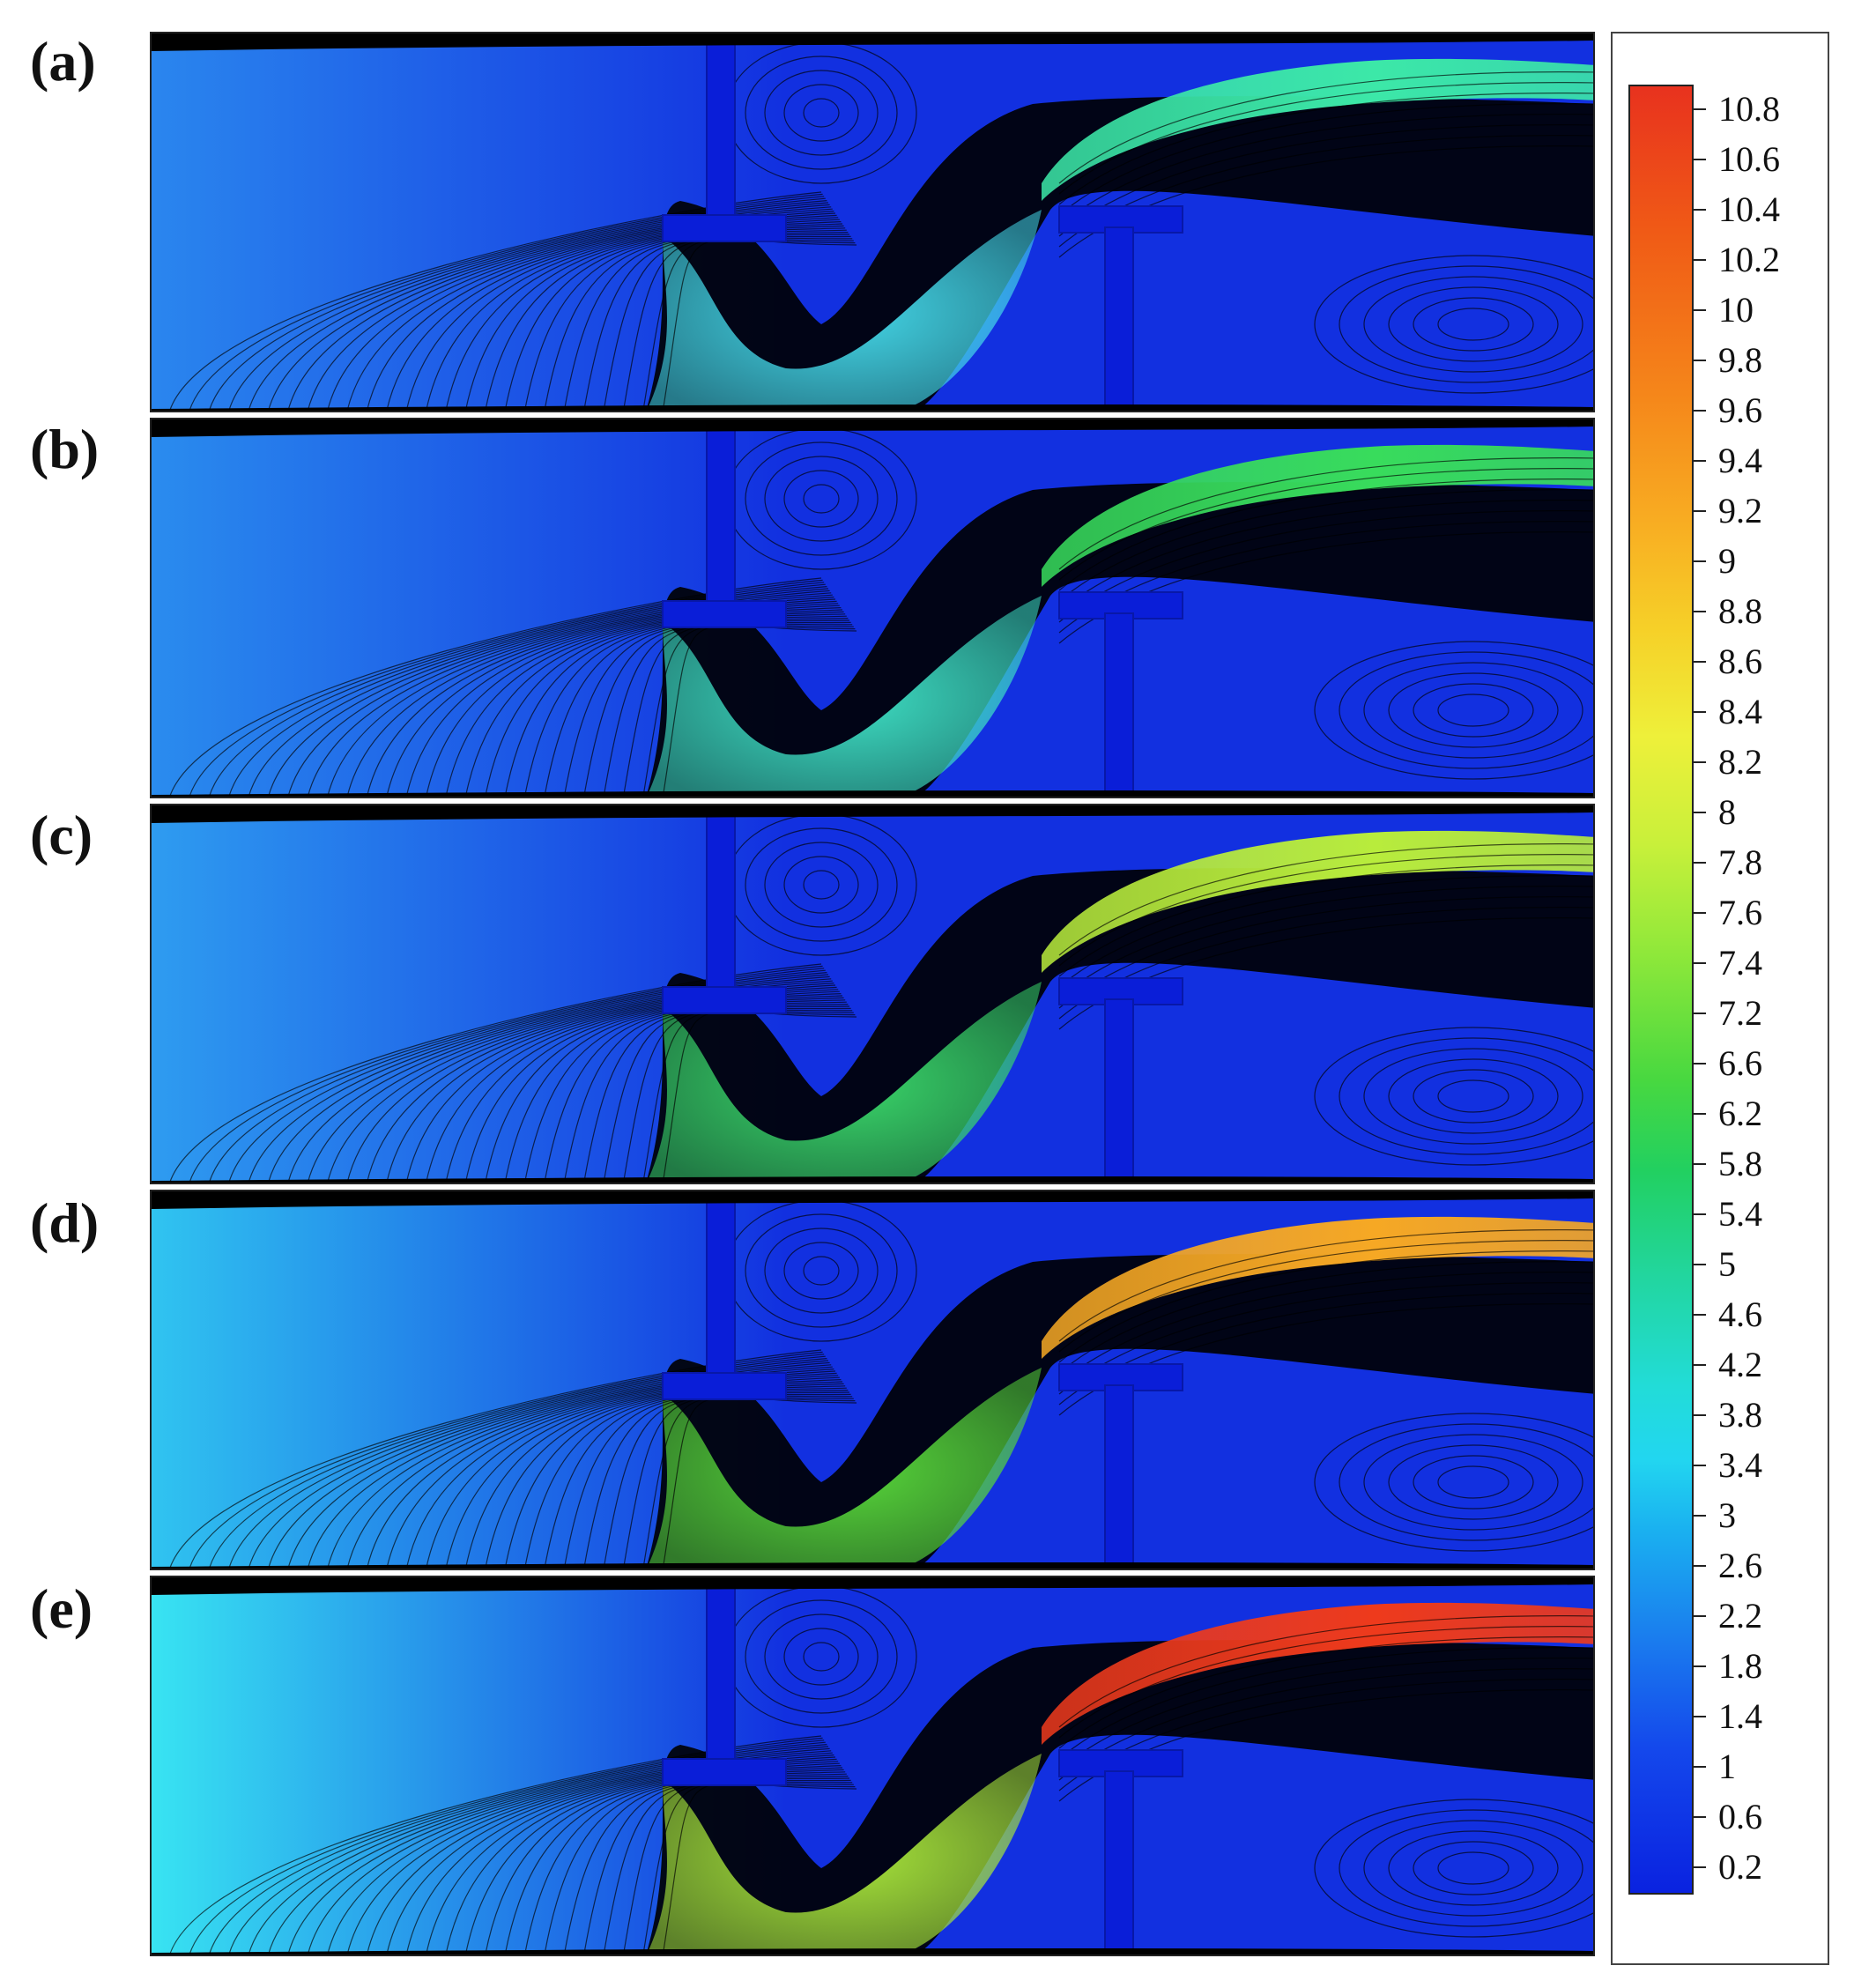 This screenshot has height=1988, width=1854. Describe the element at coordinates (1740, 1465) in the screenshot. I see `colorbar-label: 3.4` at that location.